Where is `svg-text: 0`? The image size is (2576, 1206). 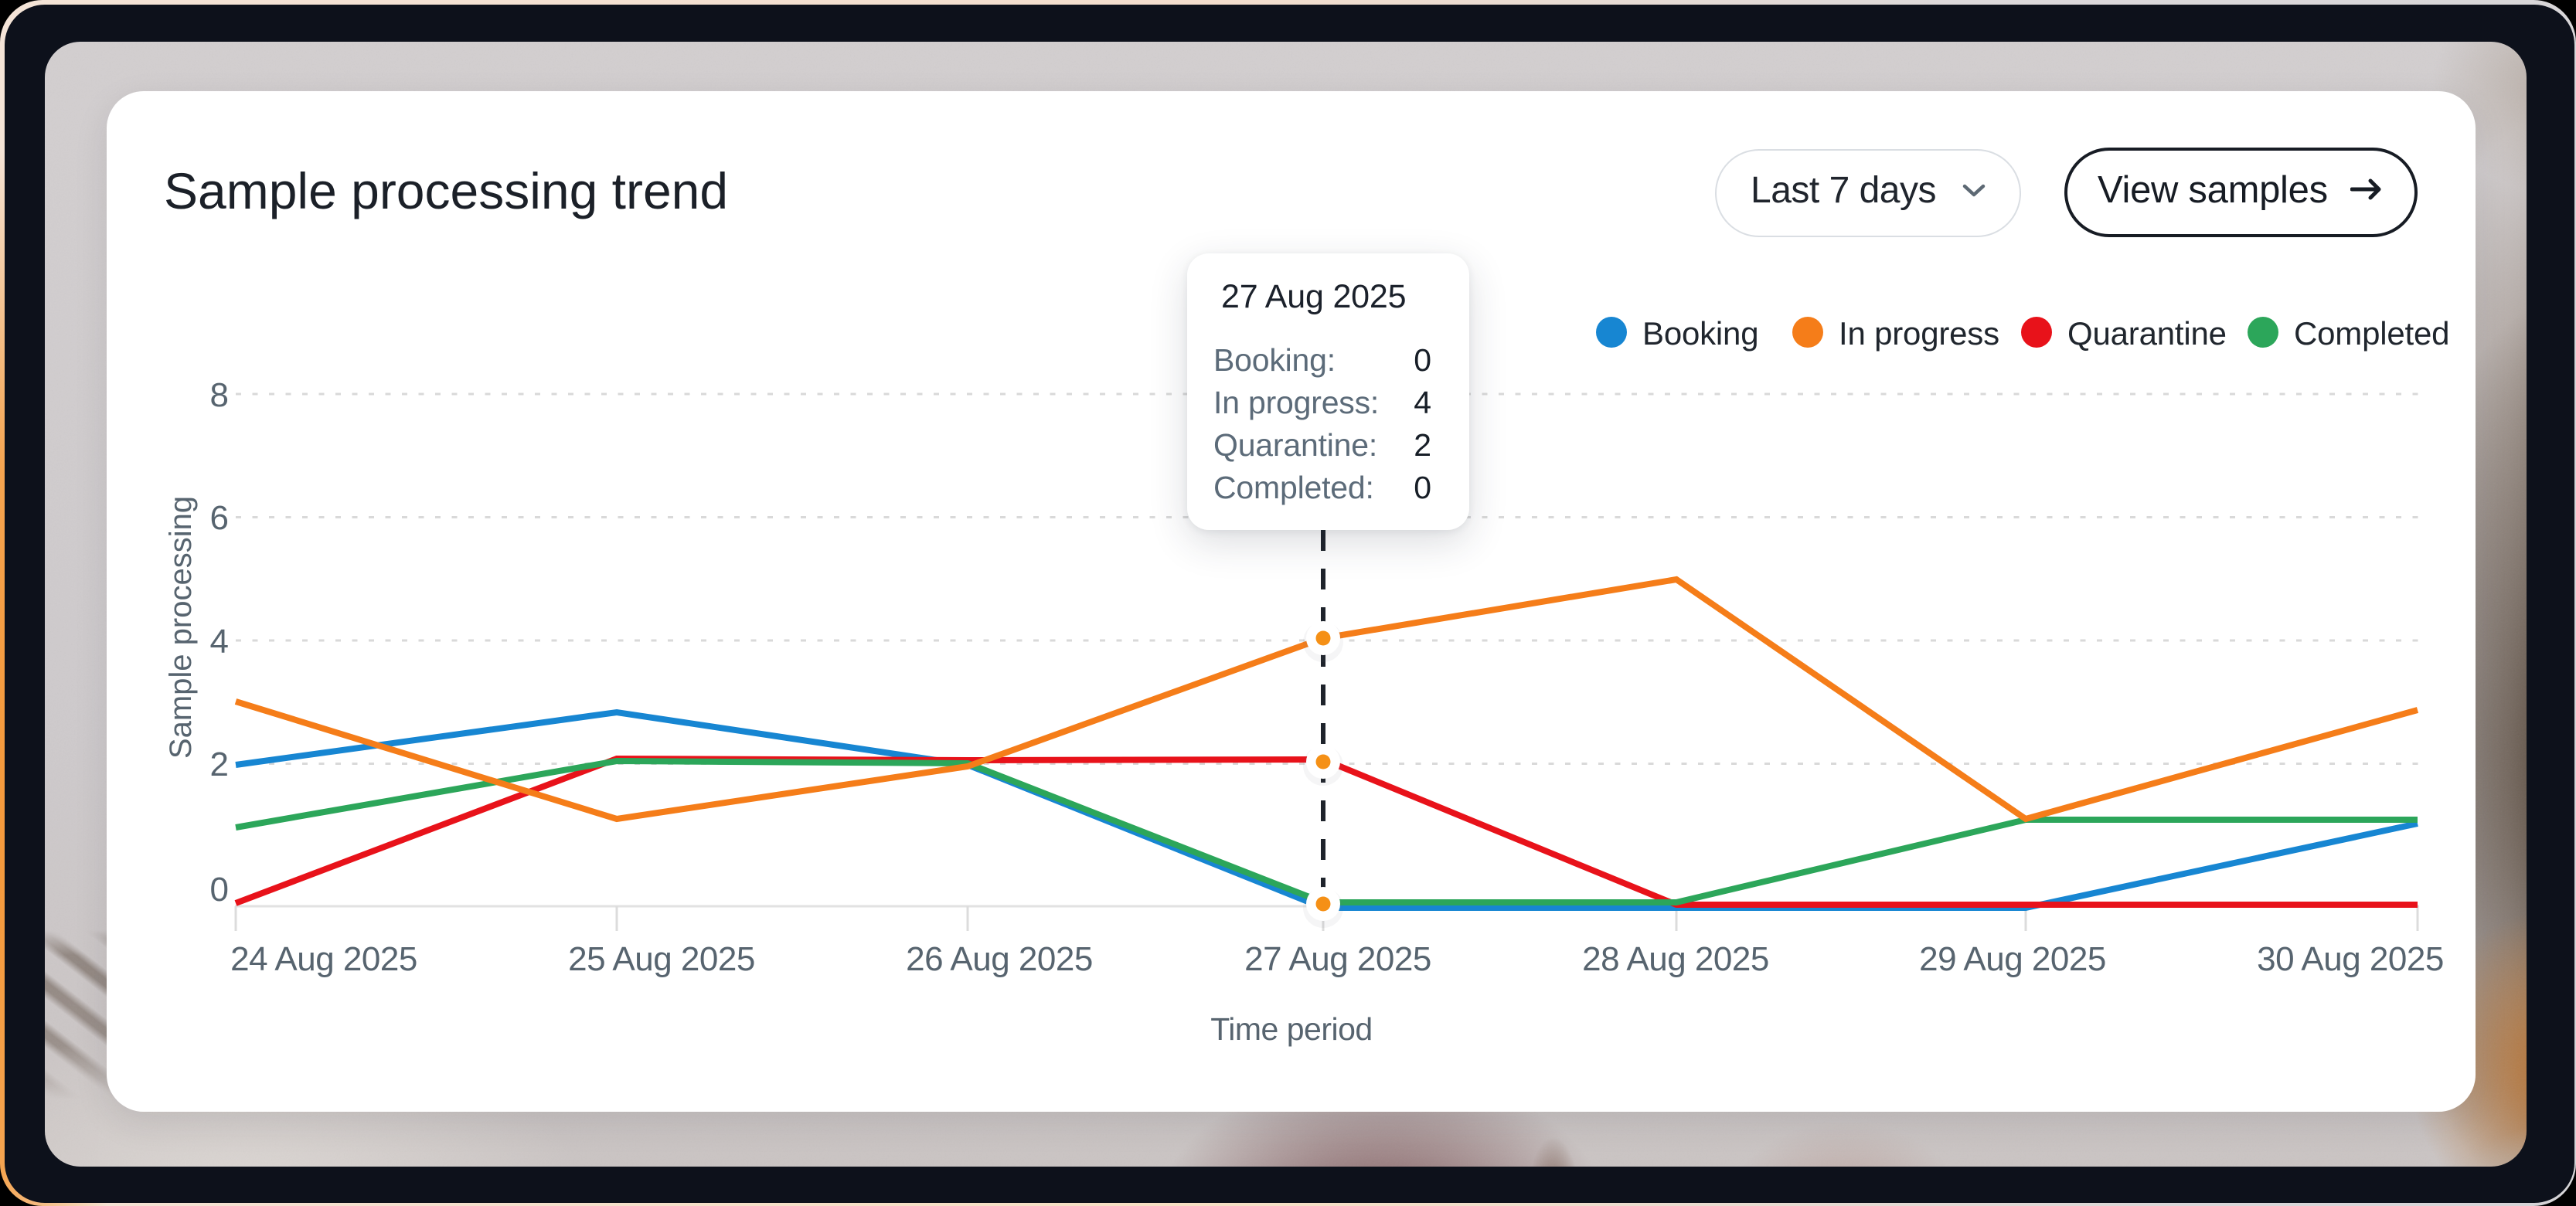
svg-text: 0 is located at coordinates (219, 890).